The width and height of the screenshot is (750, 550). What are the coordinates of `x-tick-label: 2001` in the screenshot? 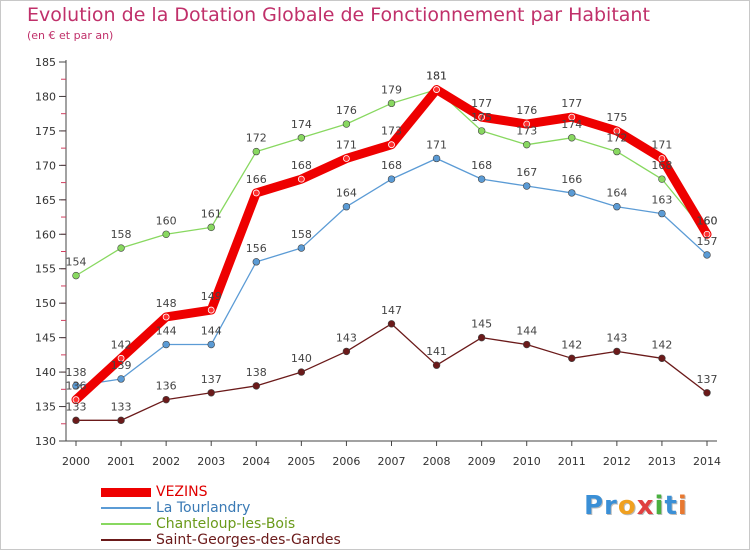 It's located at (121, 461).